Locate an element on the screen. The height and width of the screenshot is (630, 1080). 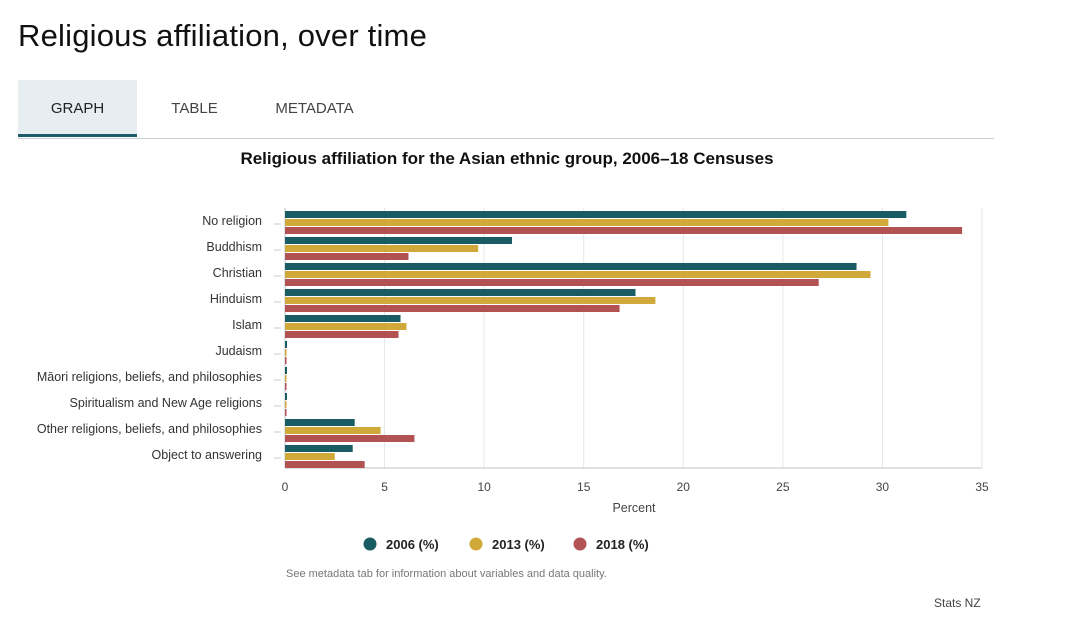
x-axis-ticks: 0 5 10 15 20 25 30 35 is located at coordinates (635, 487).